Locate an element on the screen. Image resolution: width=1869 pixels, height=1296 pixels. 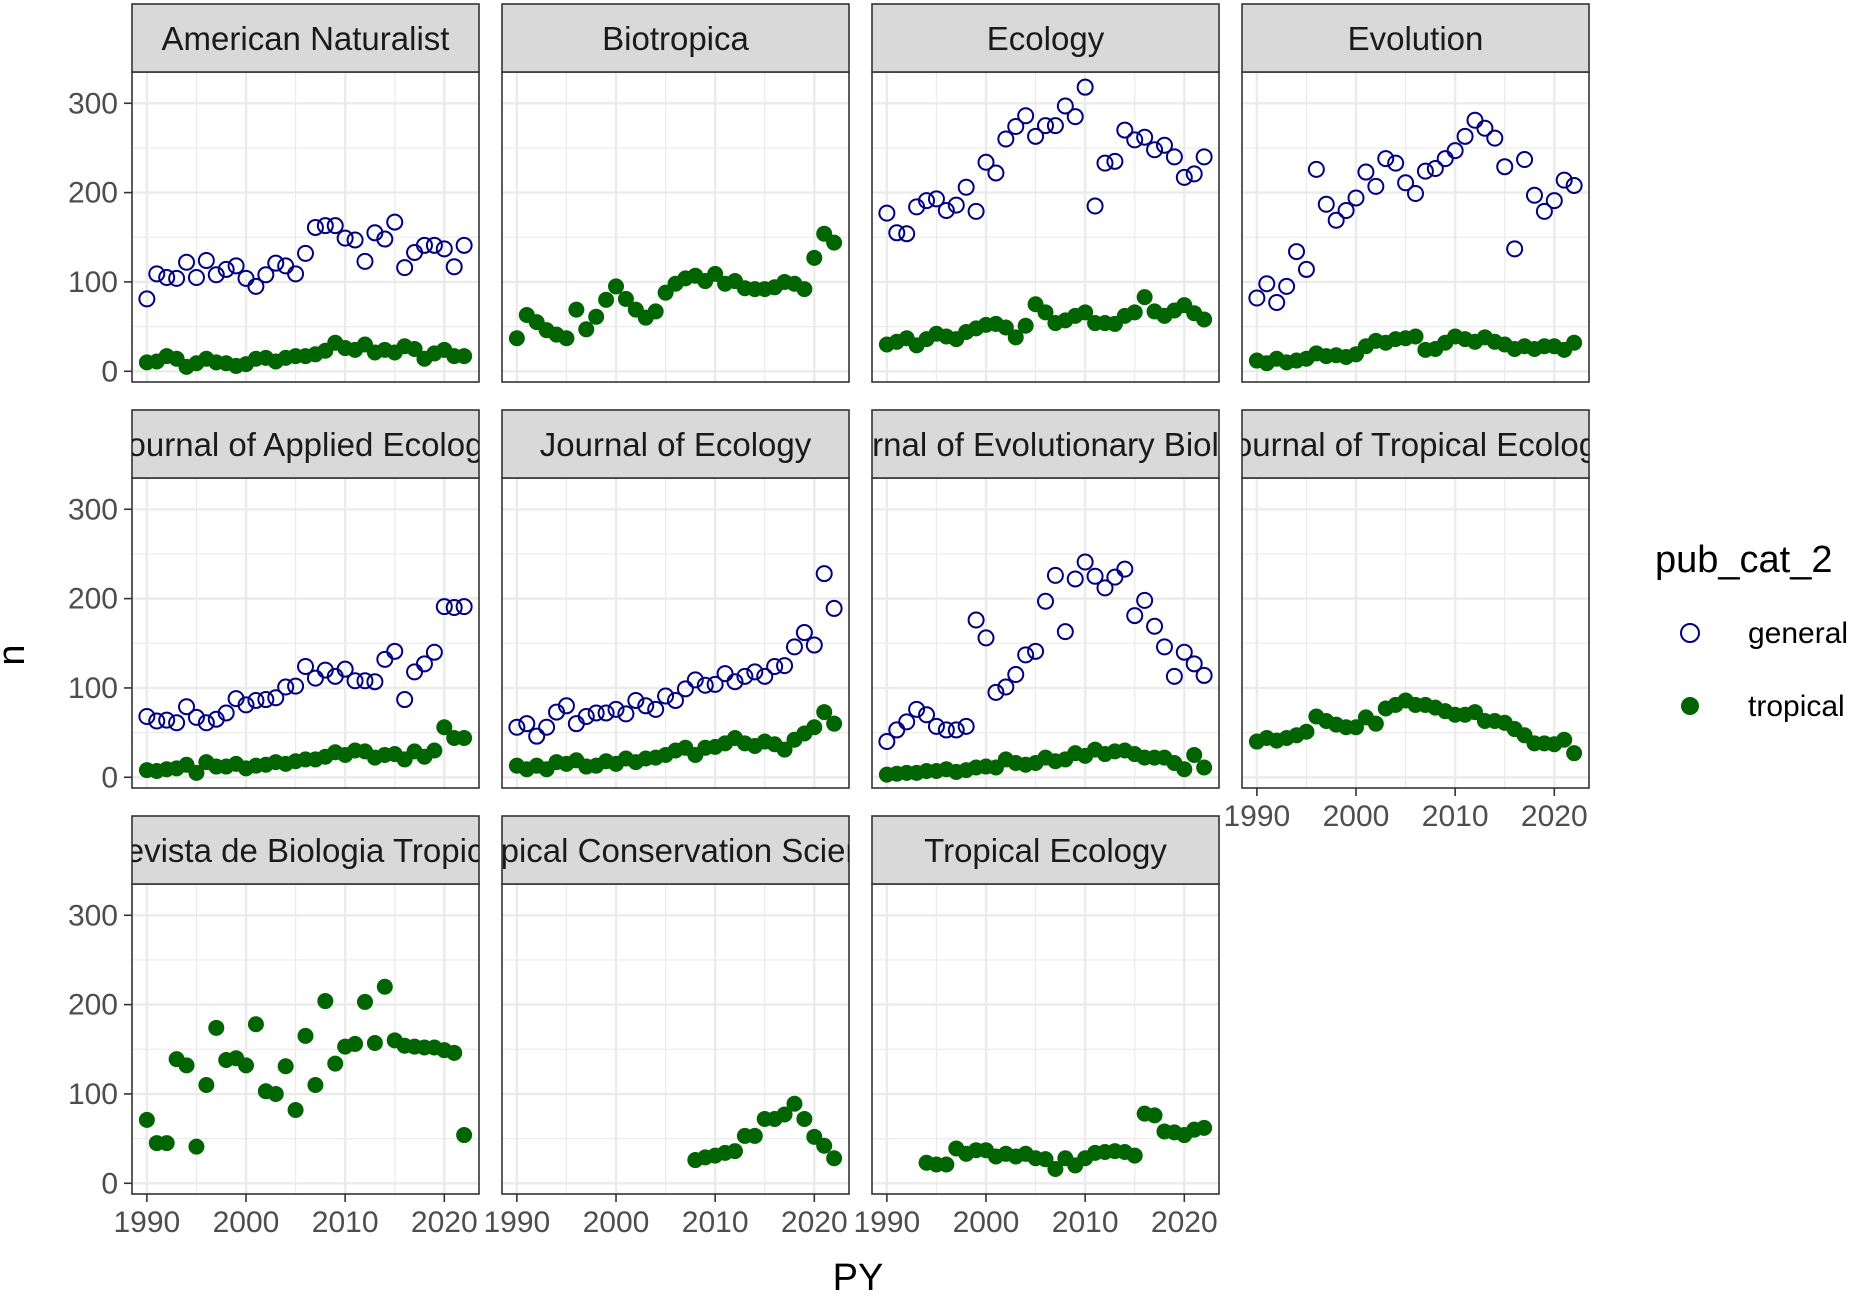
x-axis-col-1: 1990 2000 2010 2020 is located at coordinates (295, 1216).